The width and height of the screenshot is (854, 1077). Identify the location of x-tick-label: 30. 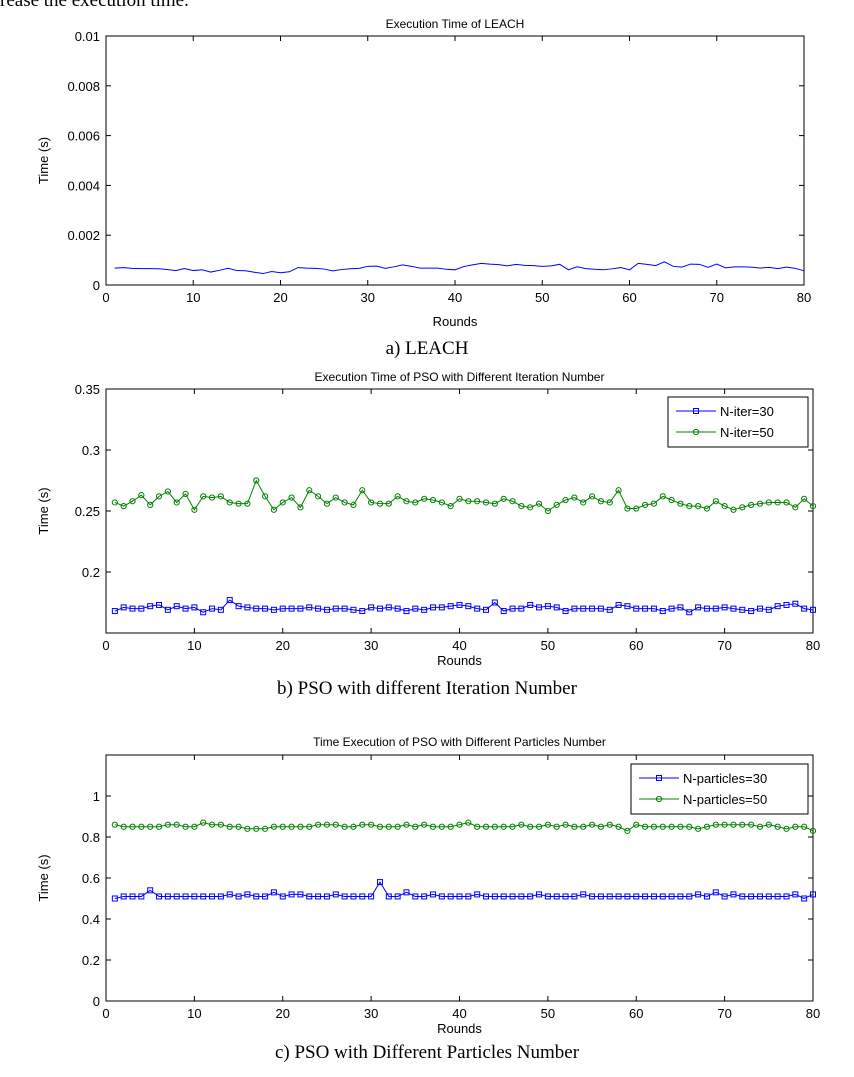
(371, 1013).